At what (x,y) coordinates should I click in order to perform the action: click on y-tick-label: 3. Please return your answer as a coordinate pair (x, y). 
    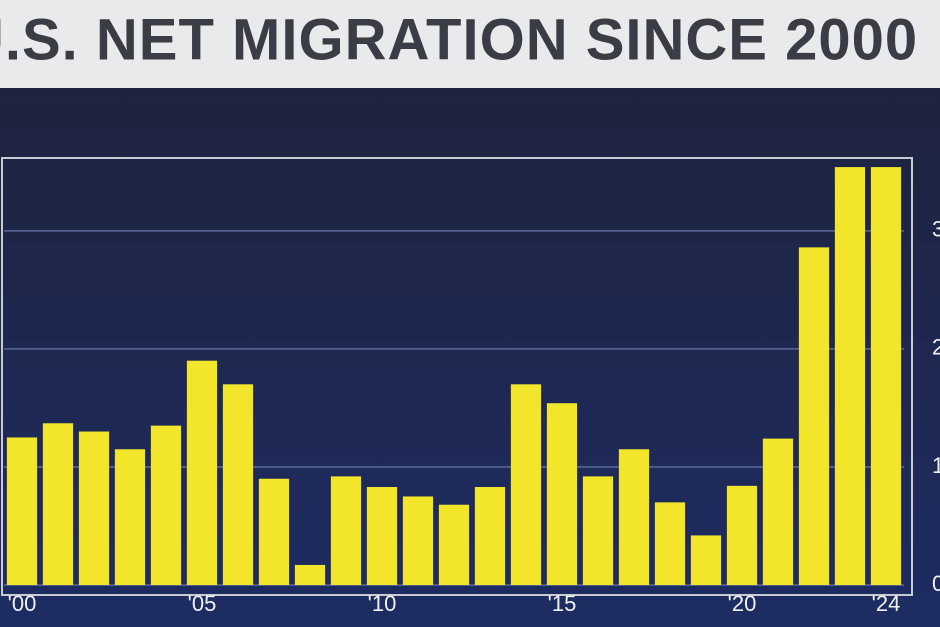
    Looking at the image, I should click on (936, 229).